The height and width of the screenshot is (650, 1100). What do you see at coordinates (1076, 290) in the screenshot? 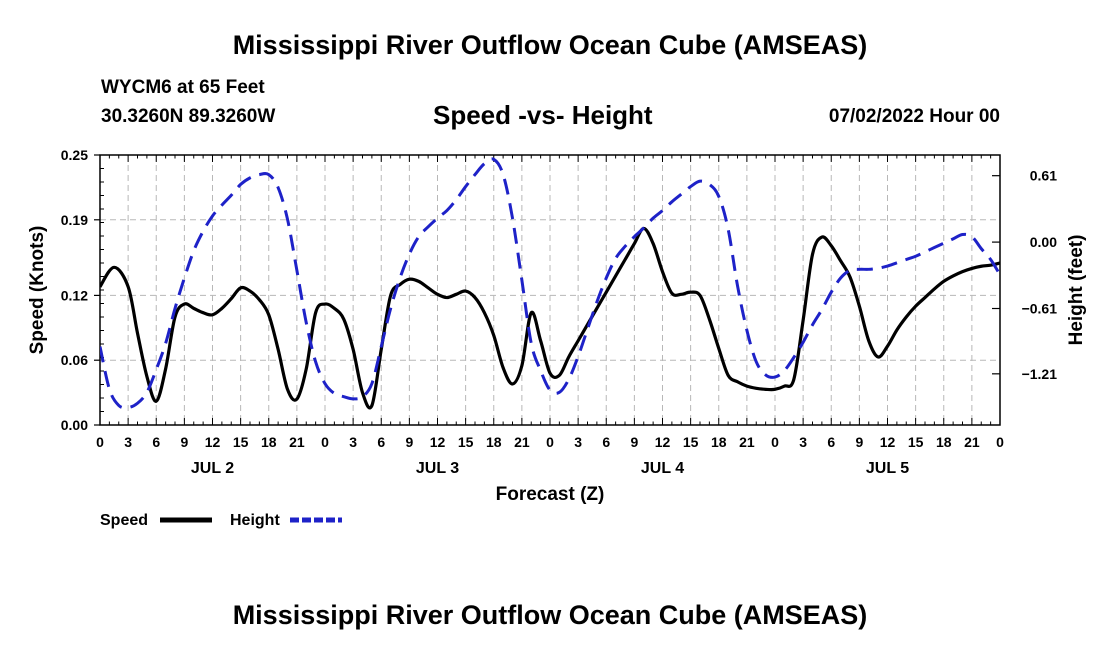
I see `y2-axis-title: Height (feet)` at bounding box center [1076, 290].